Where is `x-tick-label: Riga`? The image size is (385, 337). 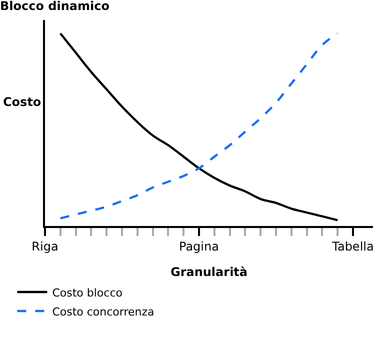 x-tick-label: Riga is located at coordinates (45, 246).